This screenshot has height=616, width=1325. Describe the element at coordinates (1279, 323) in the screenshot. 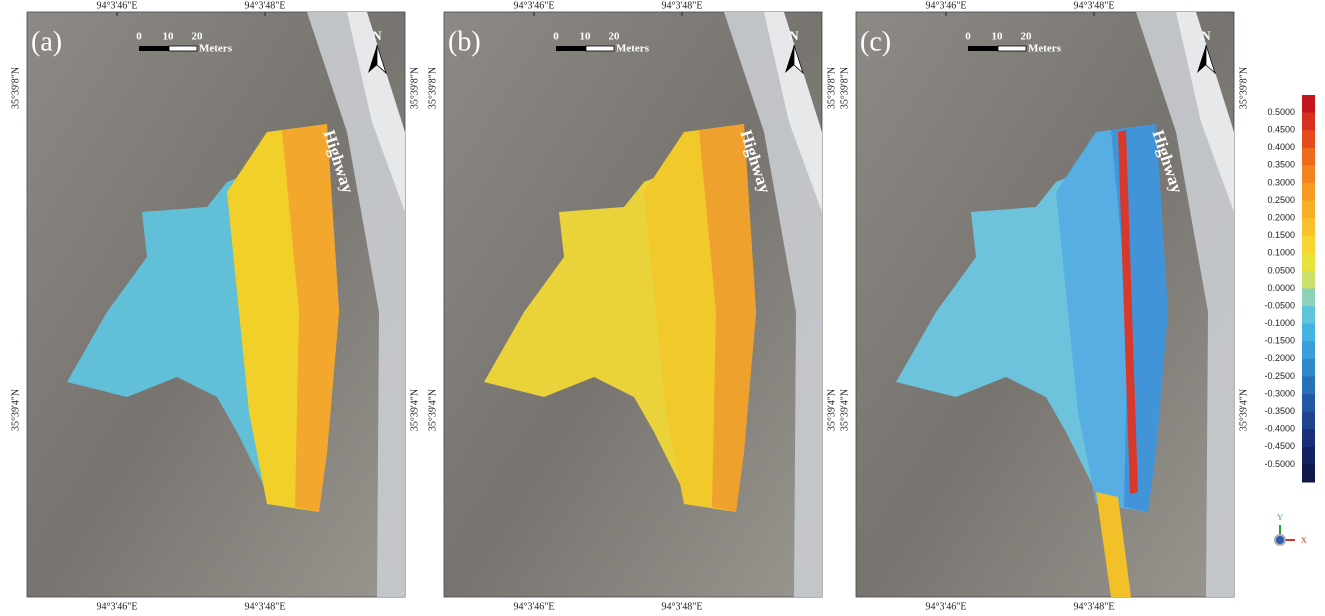

I see `legend-label: -0.1000` at that location.